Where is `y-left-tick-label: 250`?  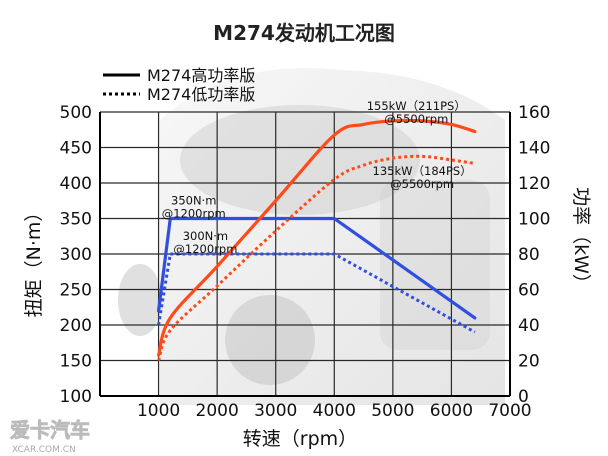 y-left-tick-label: 250 is located at coordinates (76, 291).